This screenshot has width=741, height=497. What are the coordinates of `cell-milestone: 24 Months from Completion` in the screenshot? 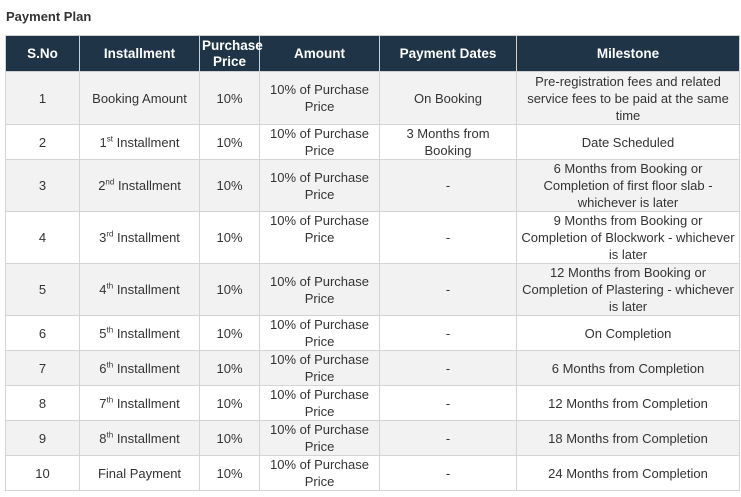 It's located at (628, 473).